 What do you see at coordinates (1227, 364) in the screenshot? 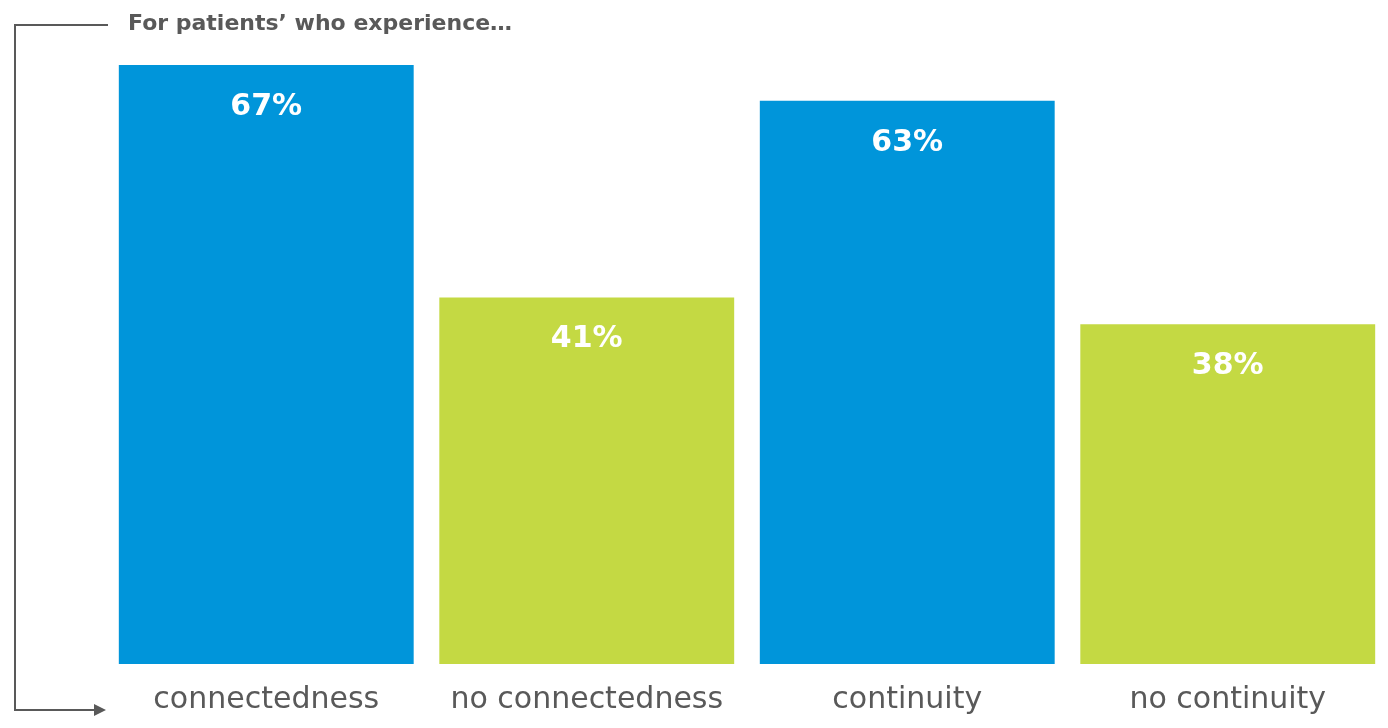
I see `data-label: 38%` at bounding box center [1227, 364].